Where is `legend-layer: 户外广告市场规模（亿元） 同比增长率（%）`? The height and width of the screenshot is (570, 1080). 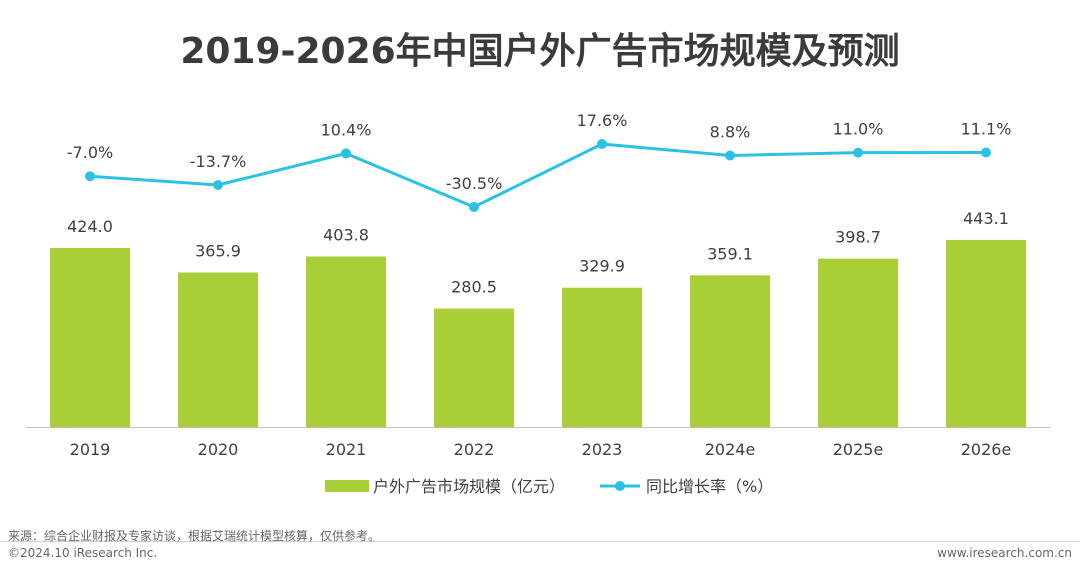
legend-layer: 户外广告市场规模（亿元） 同比增长率（%） is located at coordinates (549, 486).